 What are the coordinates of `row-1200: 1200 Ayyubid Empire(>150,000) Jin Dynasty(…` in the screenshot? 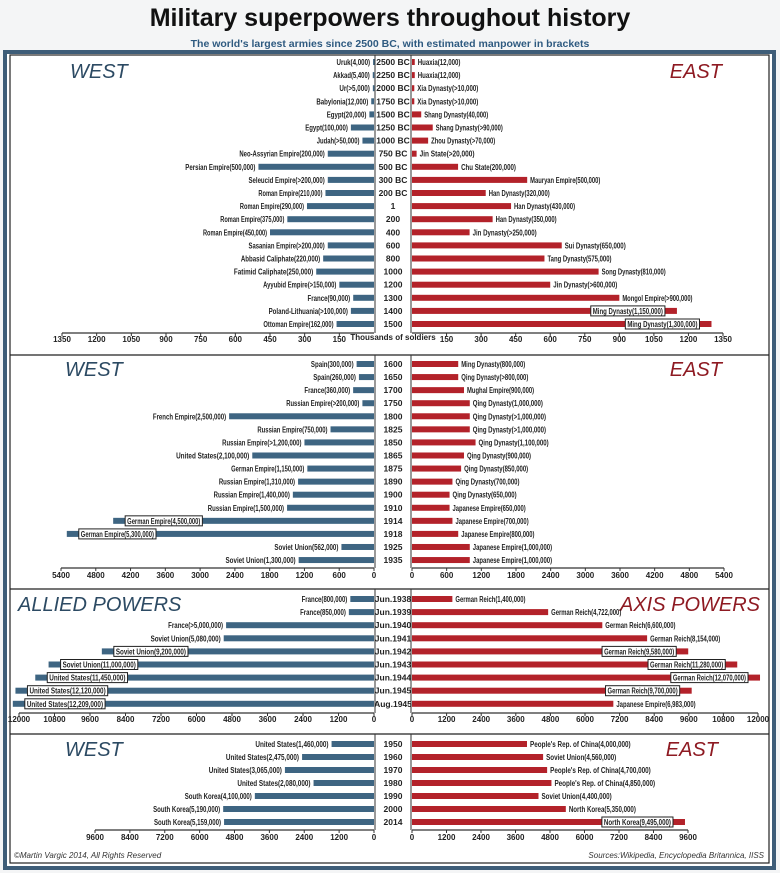 It's located at (440, 285).